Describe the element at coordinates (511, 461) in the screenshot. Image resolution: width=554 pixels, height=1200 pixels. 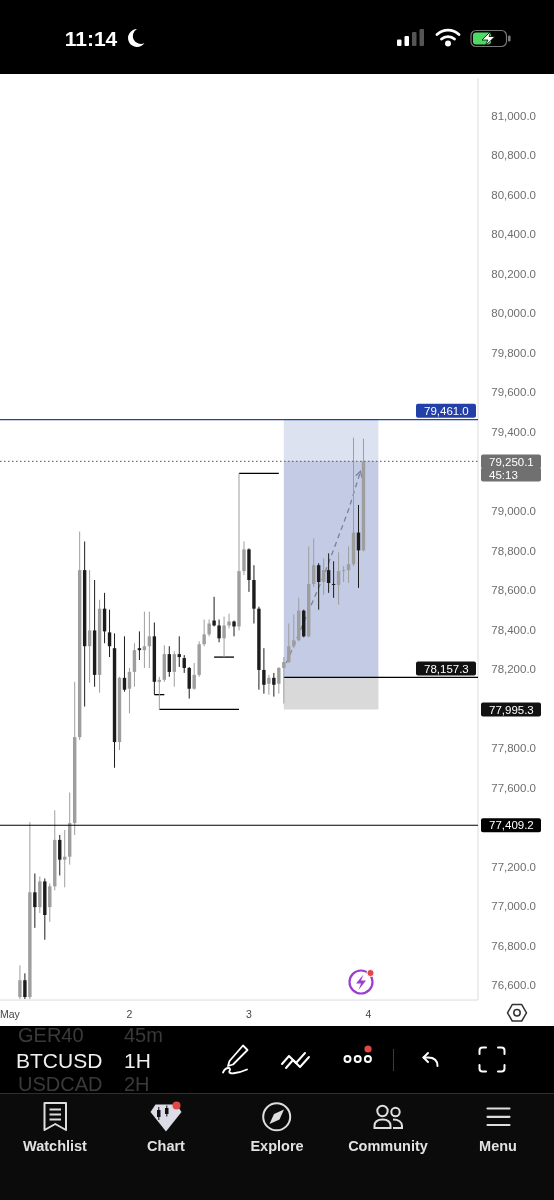
I see `ref-line-label: 79,250.1` at that location.